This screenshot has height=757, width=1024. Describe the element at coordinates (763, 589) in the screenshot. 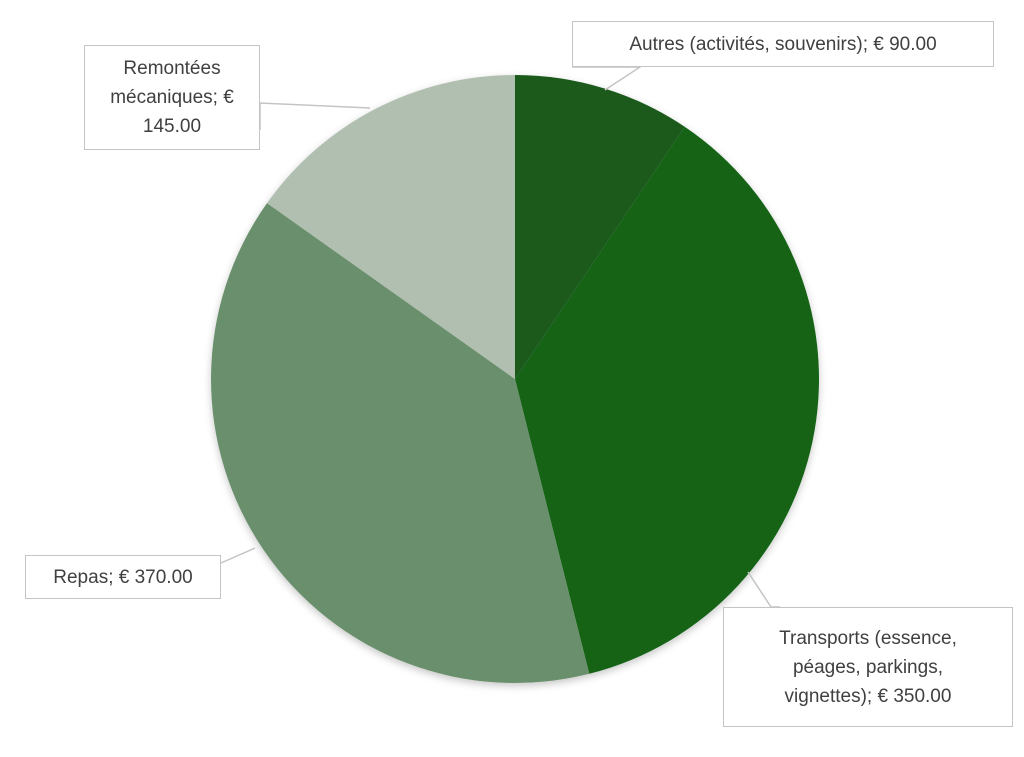

I see `leader-line-transports` at that location.